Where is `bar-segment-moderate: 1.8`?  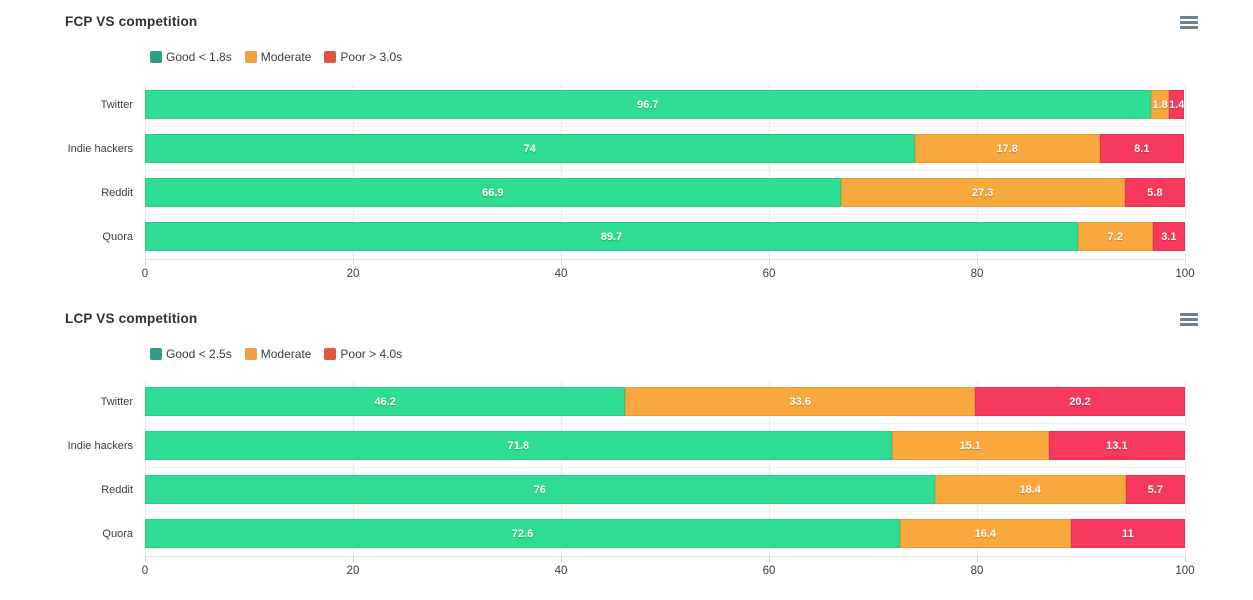
bar-segment-moderate: 1.8 is located at coordinates (1160, 104).